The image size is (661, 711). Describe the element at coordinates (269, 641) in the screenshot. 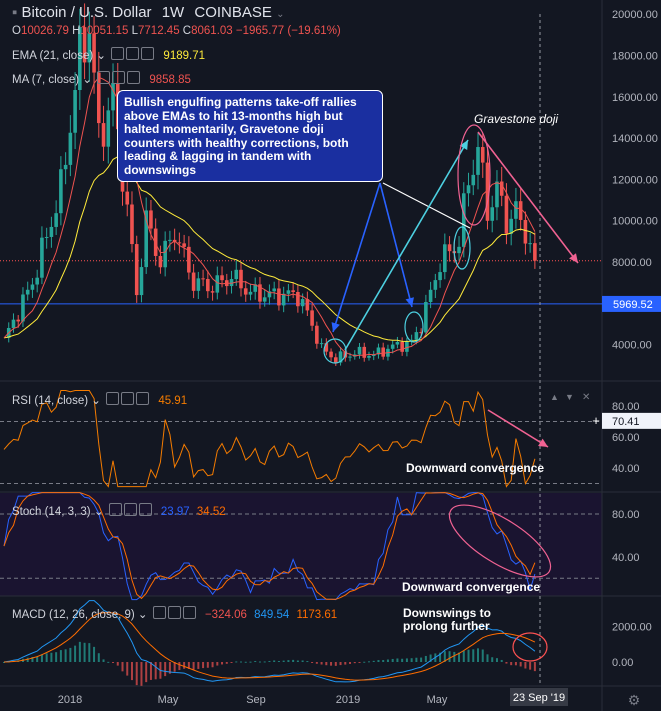

I see `macd-line` at that location.